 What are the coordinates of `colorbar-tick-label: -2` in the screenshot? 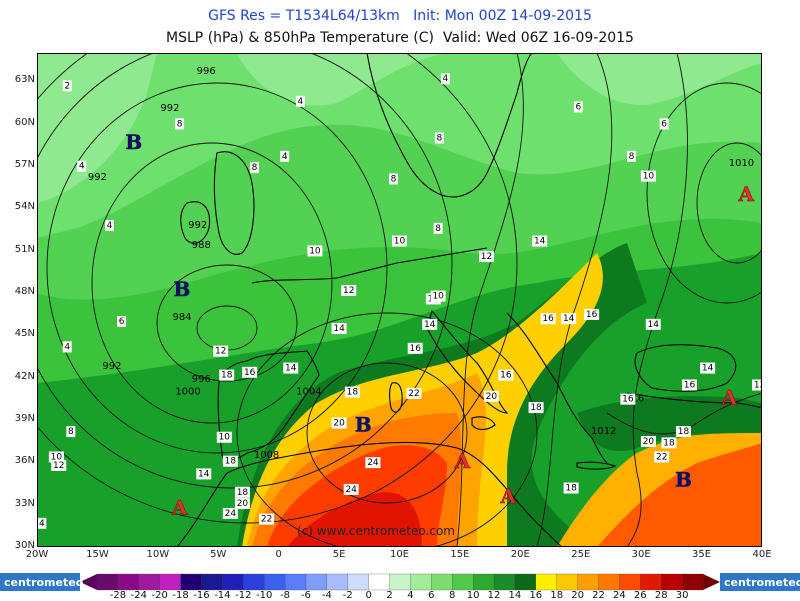 It's located at (347, 595).